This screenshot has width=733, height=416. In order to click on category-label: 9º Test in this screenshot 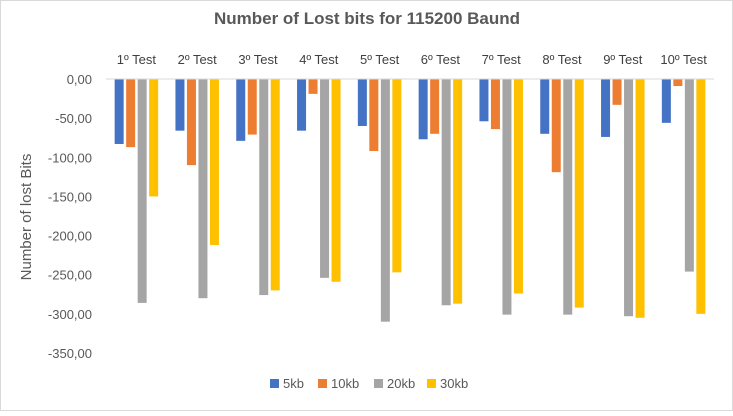, I will do `click(623, 59)`.